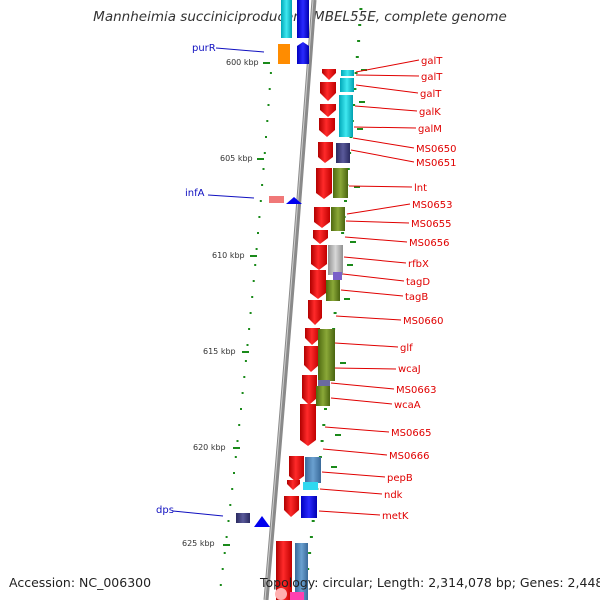  Describe the element at coordinates (431, 94) in the screenshot. I see `gene-label-galT-3: galT` at that location.